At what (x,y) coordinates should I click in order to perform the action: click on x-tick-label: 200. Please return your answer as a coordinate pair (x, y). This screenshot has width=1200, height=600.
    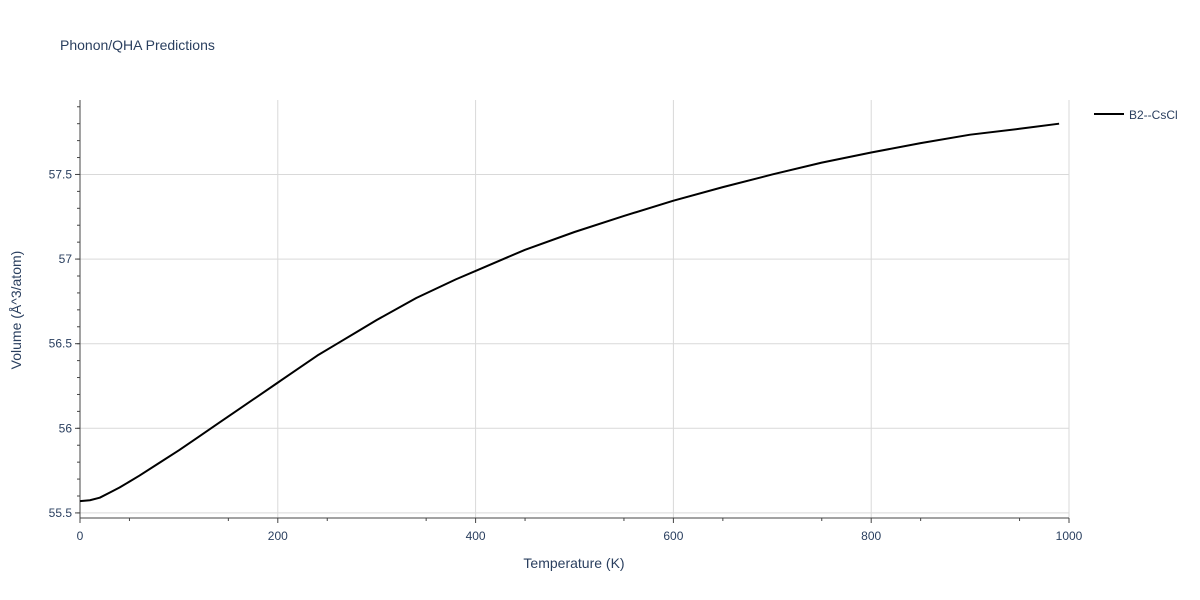
    Looking at the image, I should click on (278, 536).